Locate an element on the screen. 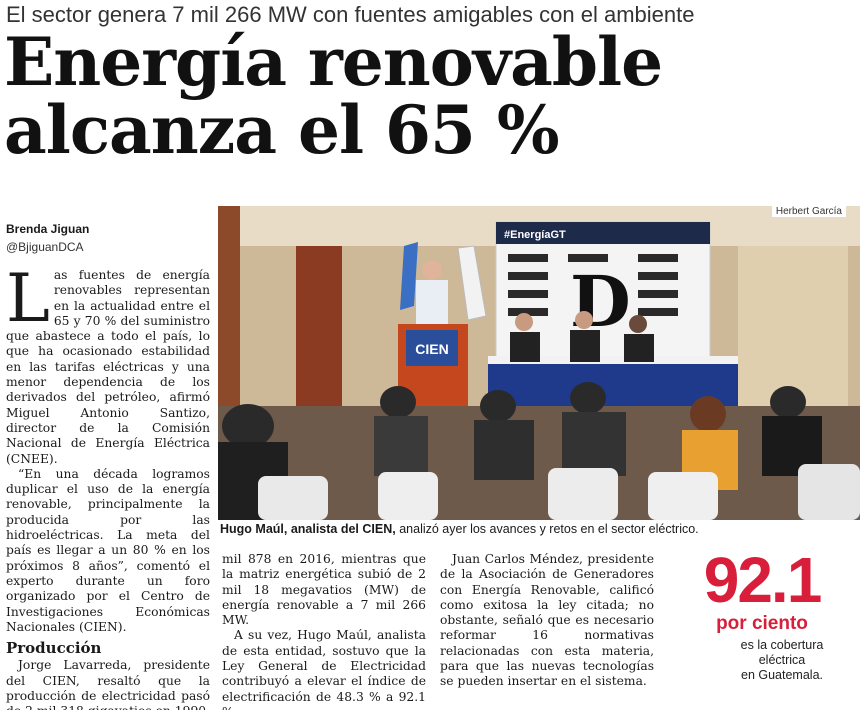 The height and width of the screenshot is (710, 866). stat-unit: por ciento is located at coordinates (762, 623).